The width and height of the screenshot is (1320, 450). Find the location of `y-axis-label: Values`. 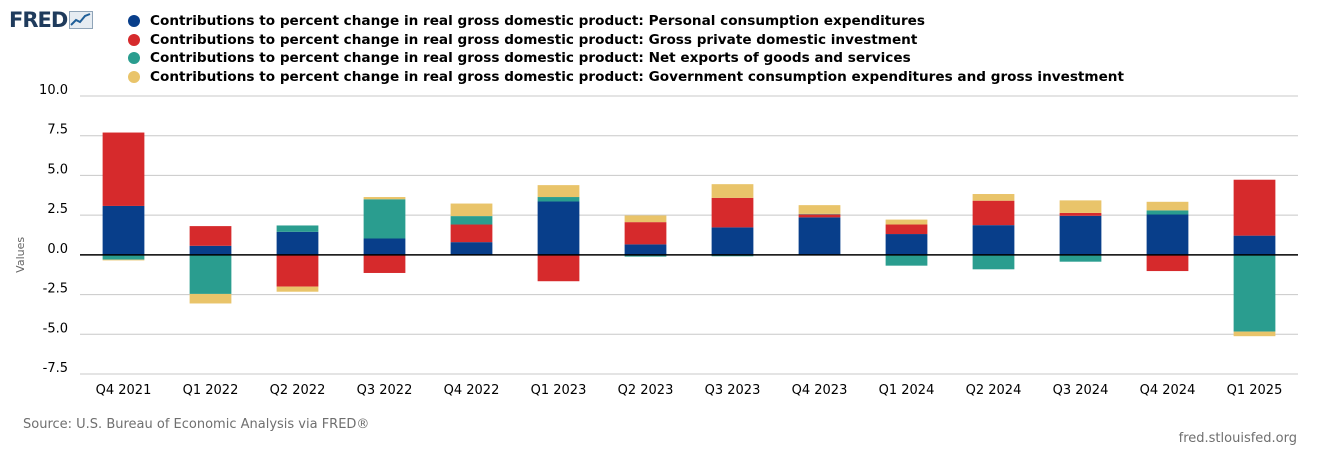

y-axis-label: Values is located at coordinates (20, 255).